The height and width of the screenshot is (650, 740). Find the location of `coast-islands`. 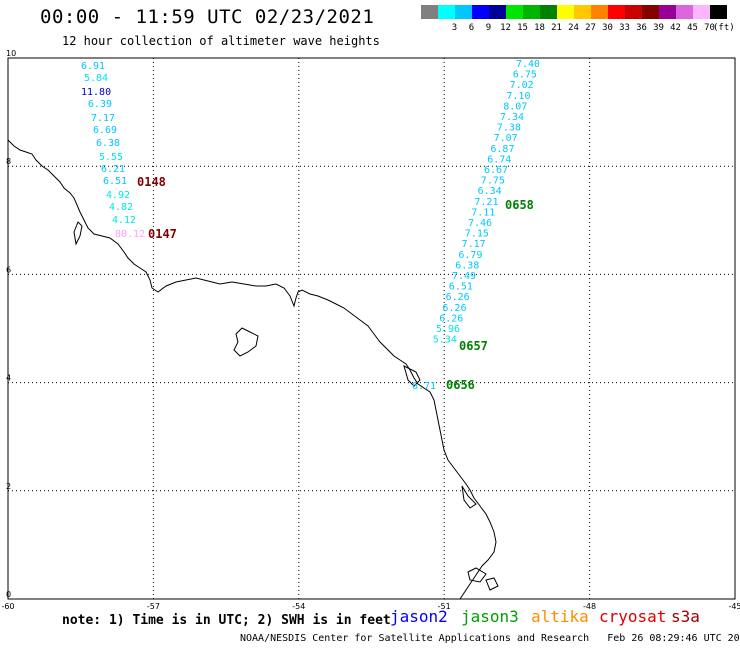

coast-islands is located at coordinates (483, 579).